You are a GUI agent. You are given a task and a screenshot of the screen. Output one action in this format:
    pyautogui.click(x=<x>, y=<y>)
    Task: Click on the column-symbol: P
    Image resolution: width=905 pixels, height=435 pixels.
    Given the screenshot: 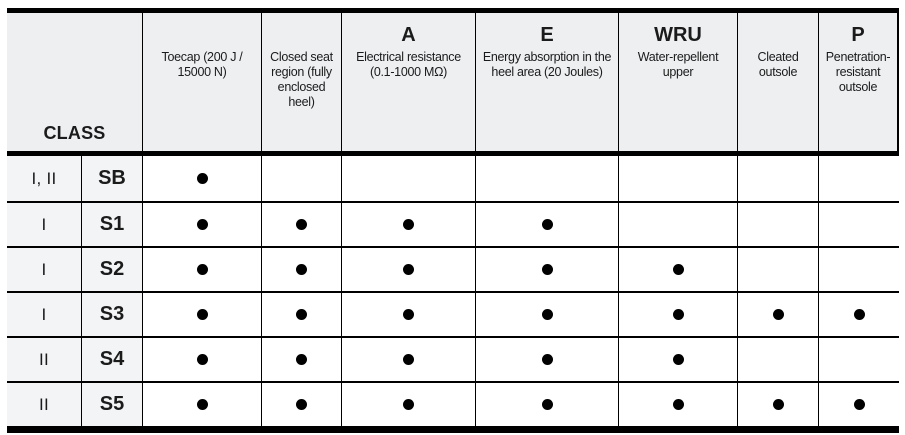 What is the action you would take?
    pyautogui.click(x=858, y=35)
    